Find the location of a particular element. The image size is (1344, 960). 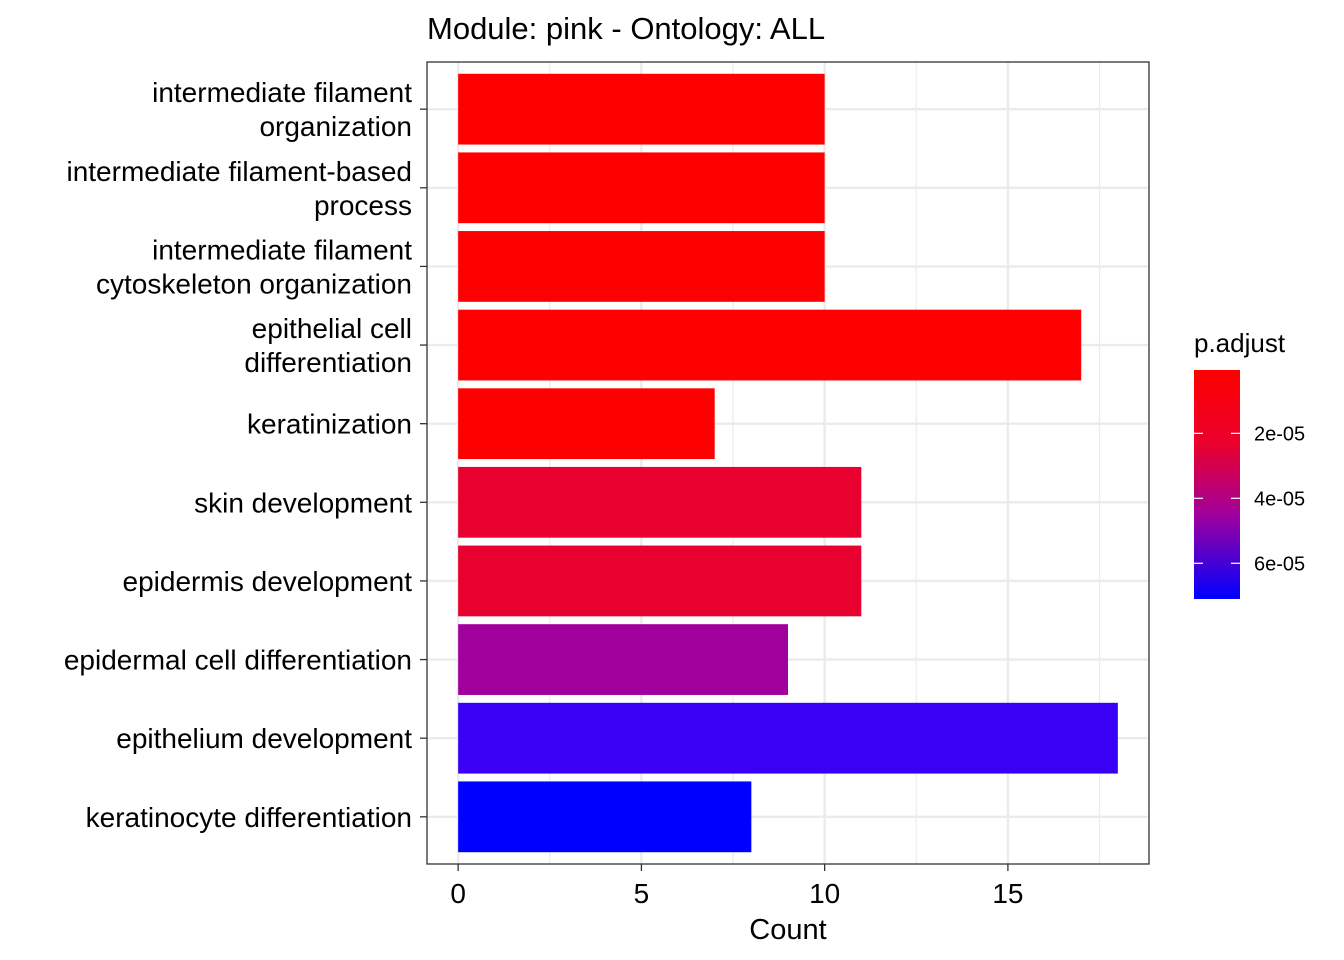

legend-title: p.adjust is located at coordinates (1240, 343).